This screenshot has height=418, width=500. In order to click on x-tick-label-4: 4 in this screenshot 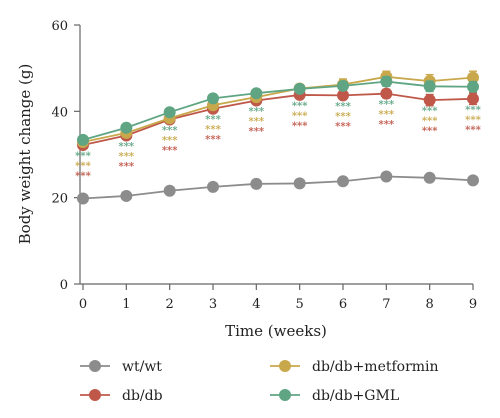, I will do `click(256, 304)`.